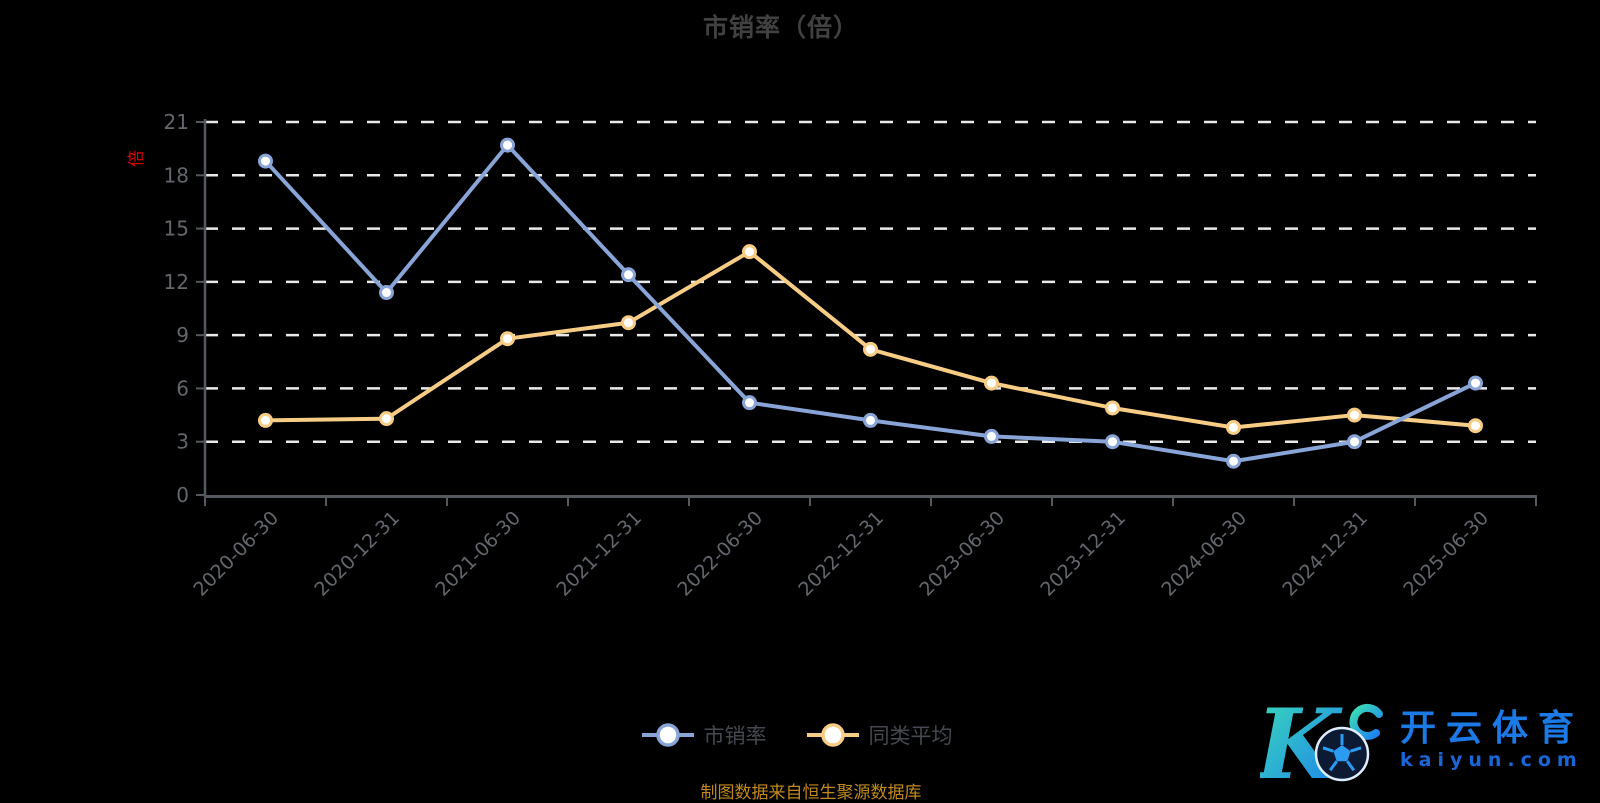  I want to click on y-axis-unit-label: 倍, so click(137, 158).